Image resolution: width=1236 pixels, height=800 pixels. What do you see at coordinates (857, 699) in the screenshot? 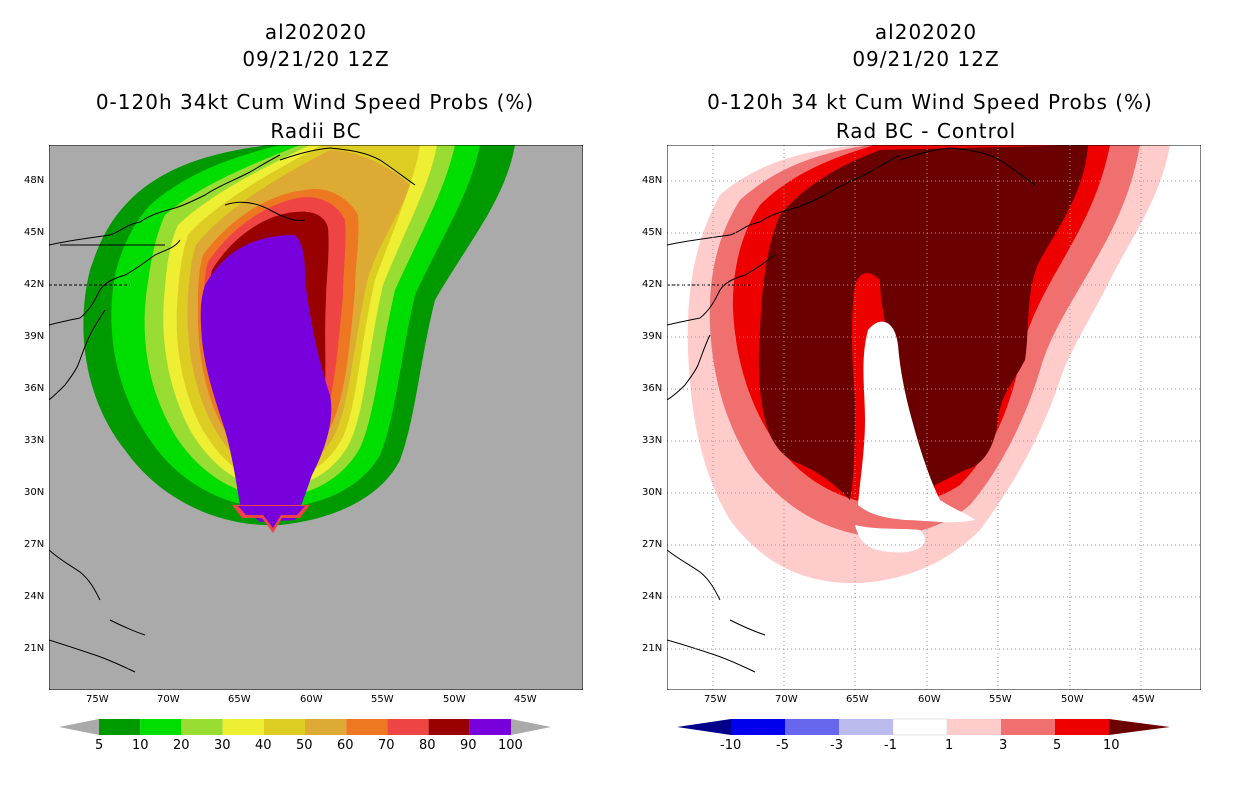
I see `right-lon-65w: 65W` at bounding box center [857, 699].